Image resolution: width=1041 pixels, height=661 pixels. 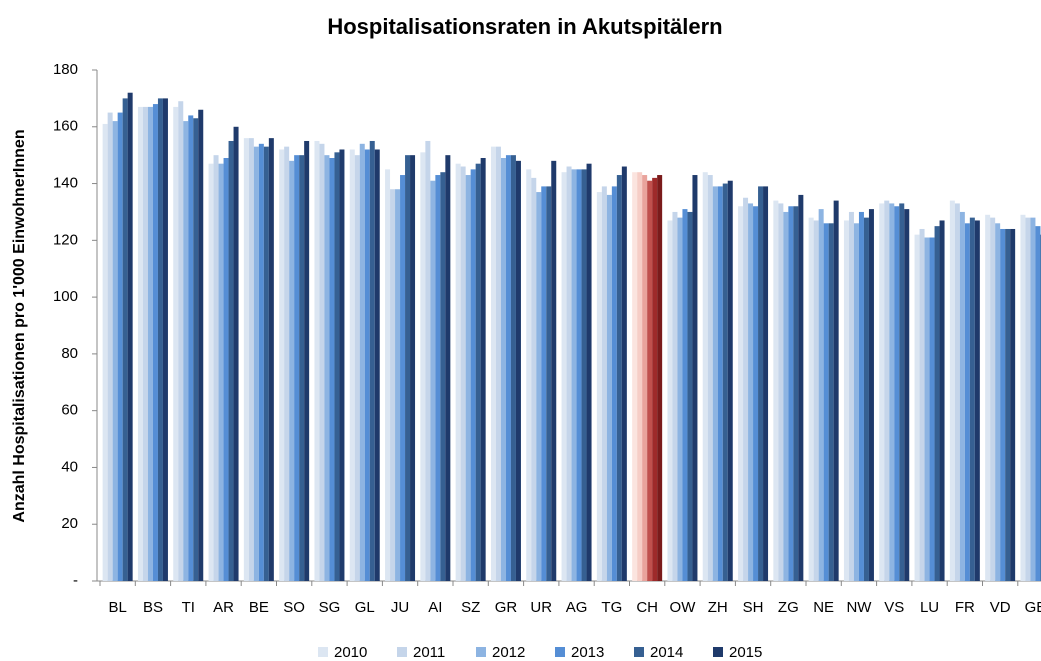 What do you see at coordinates (506, 607) in the screenshot?
I see `x-tick-label: GR` at bounding box center [506, 607].